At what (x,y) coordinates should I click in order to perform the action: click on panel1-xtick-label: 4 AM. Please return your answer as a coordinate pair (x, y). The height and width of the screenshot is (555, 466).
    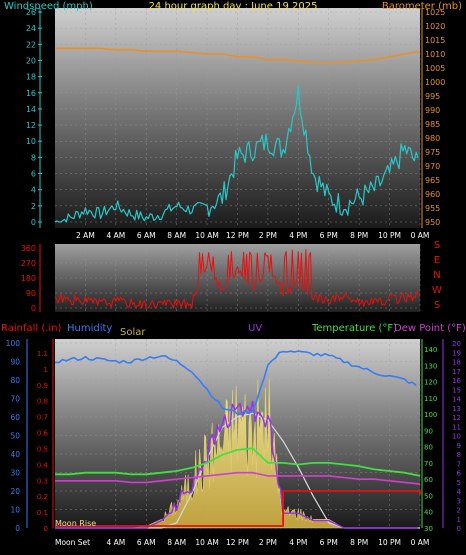
    Looking at the image, I should click on (115, 235).